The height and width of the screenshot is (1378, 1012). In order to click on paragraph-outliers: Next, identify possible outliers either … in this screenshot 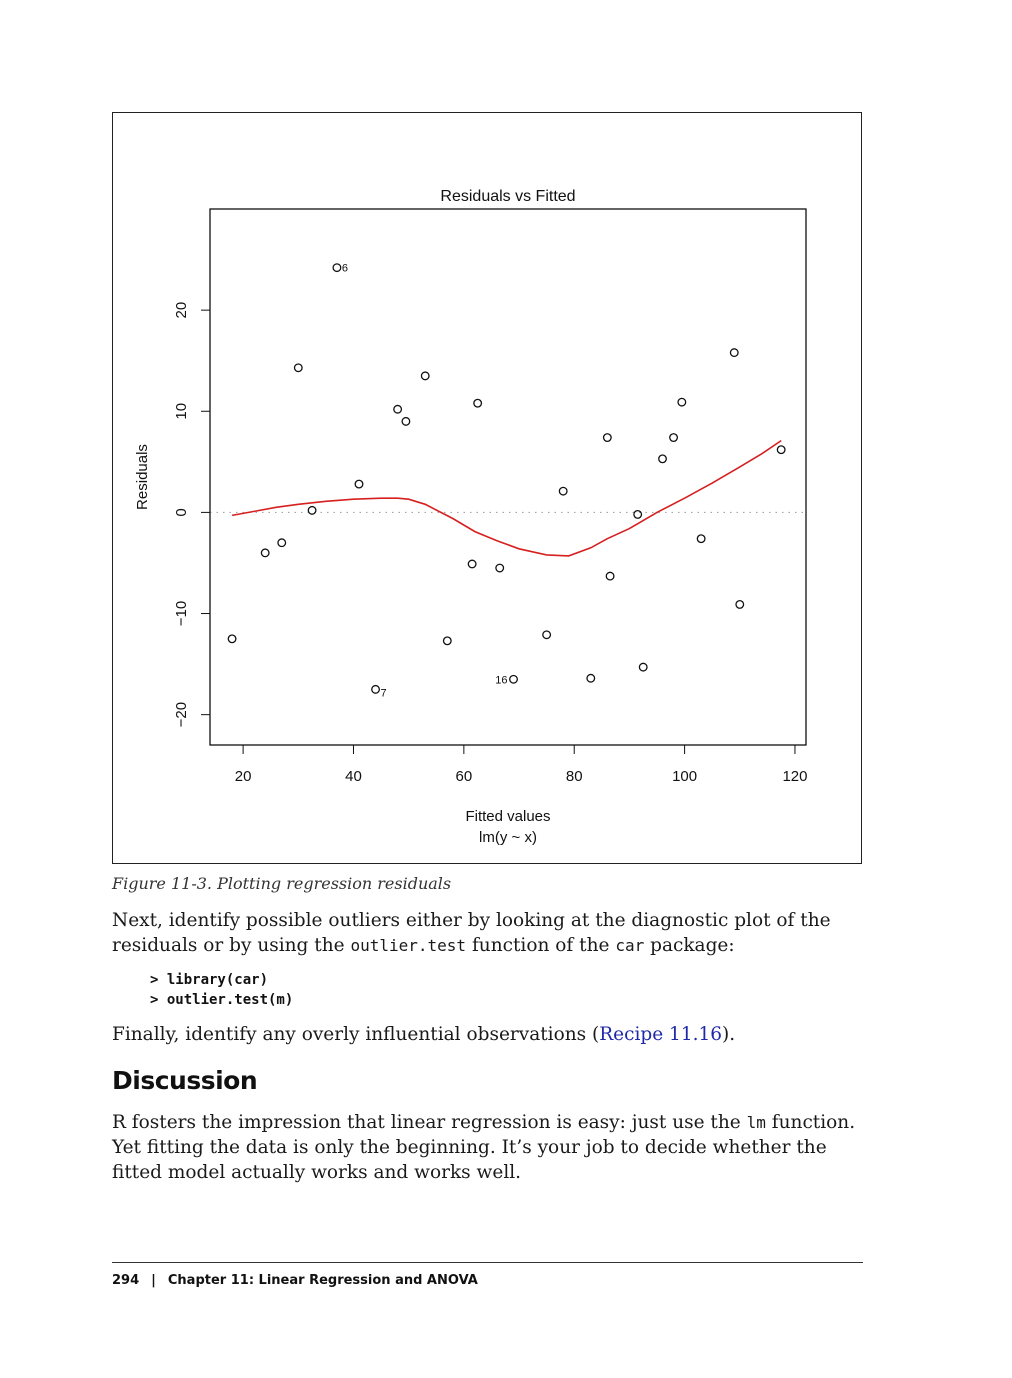, I will do `click(471, 933)`.